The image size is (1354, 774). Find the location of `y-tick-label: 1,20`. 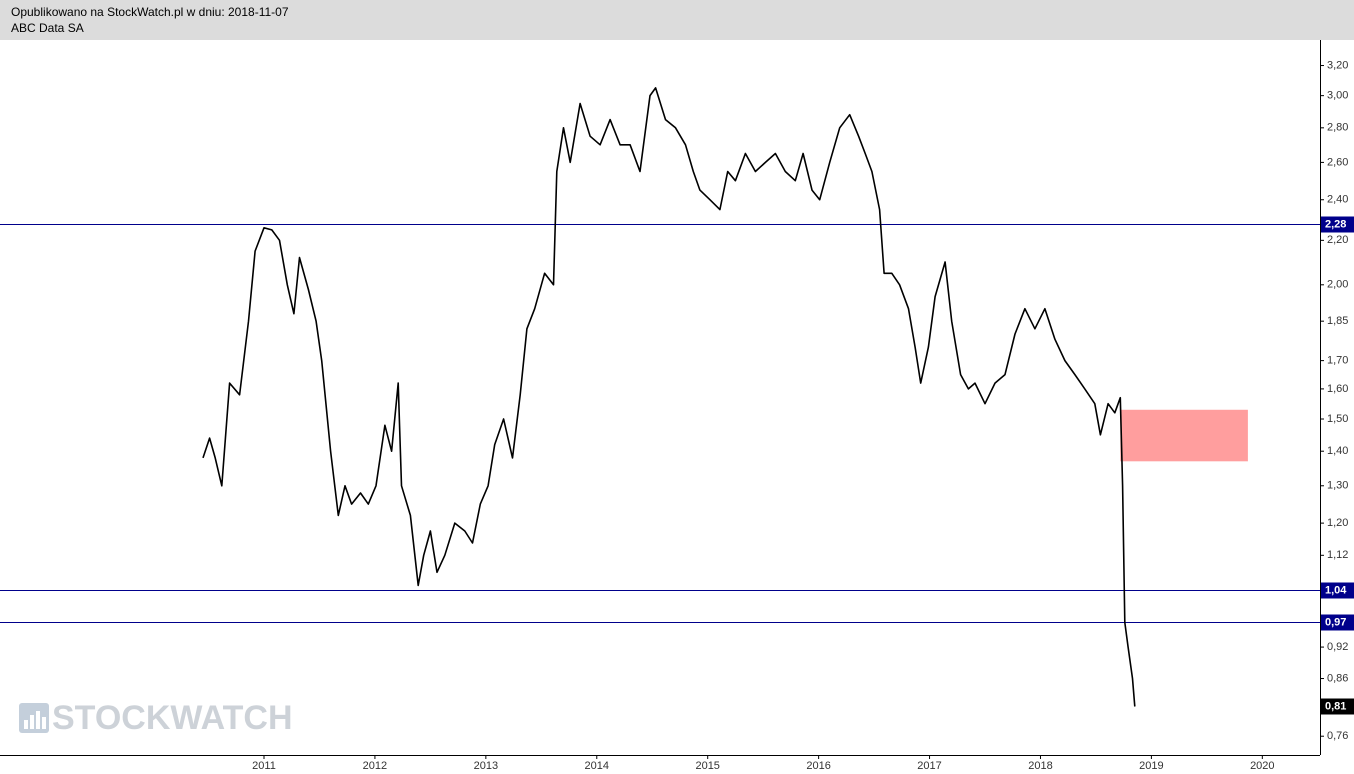

y-tick-label: 1,20 is located at coordinates (1337, 523).